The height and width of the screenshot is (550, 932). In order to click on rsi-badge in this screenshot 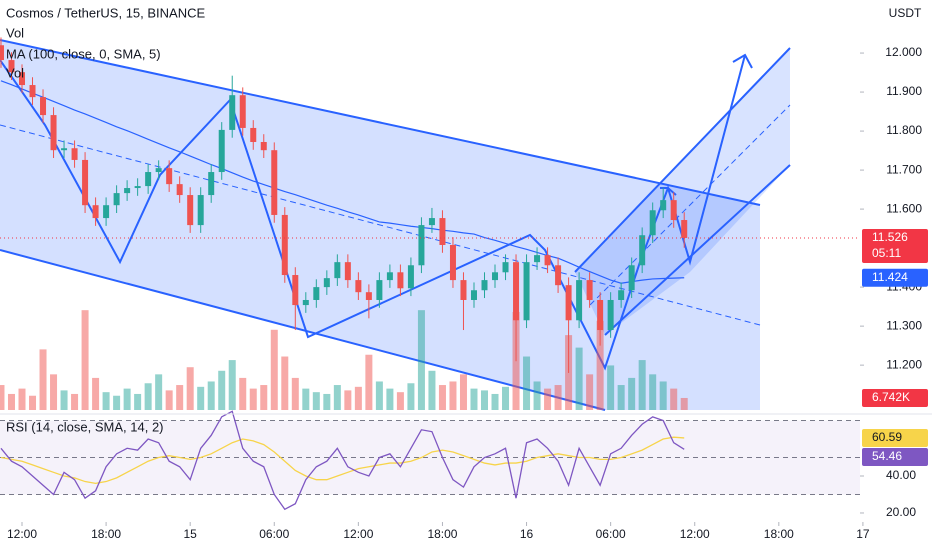, I will do `click(895, 456)`.